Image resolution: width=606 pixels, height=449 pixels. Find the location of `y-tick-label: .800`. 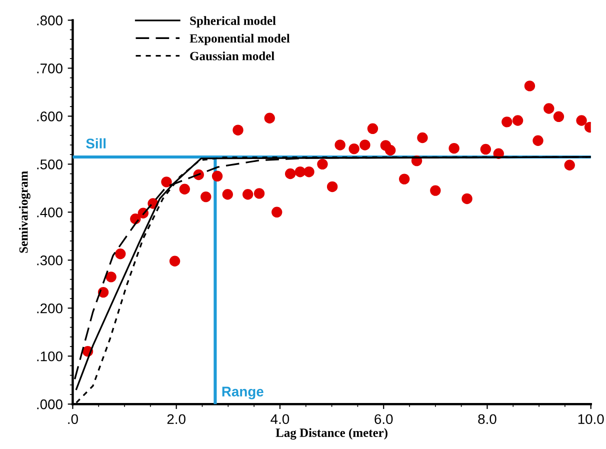

y-tick-label: .800 is located at coordinates (49, 21).